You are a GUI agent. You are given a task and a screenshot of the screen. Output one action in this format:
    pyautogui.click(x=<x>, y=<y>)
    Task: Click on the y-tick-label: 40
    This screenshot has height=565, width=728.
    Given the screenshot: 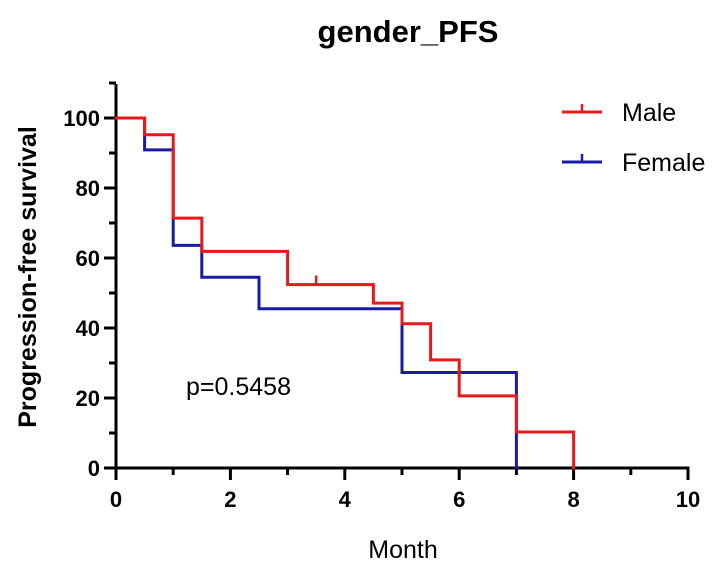 What is the action you would take?
    pyautogui.click(x=88, y=328)
    